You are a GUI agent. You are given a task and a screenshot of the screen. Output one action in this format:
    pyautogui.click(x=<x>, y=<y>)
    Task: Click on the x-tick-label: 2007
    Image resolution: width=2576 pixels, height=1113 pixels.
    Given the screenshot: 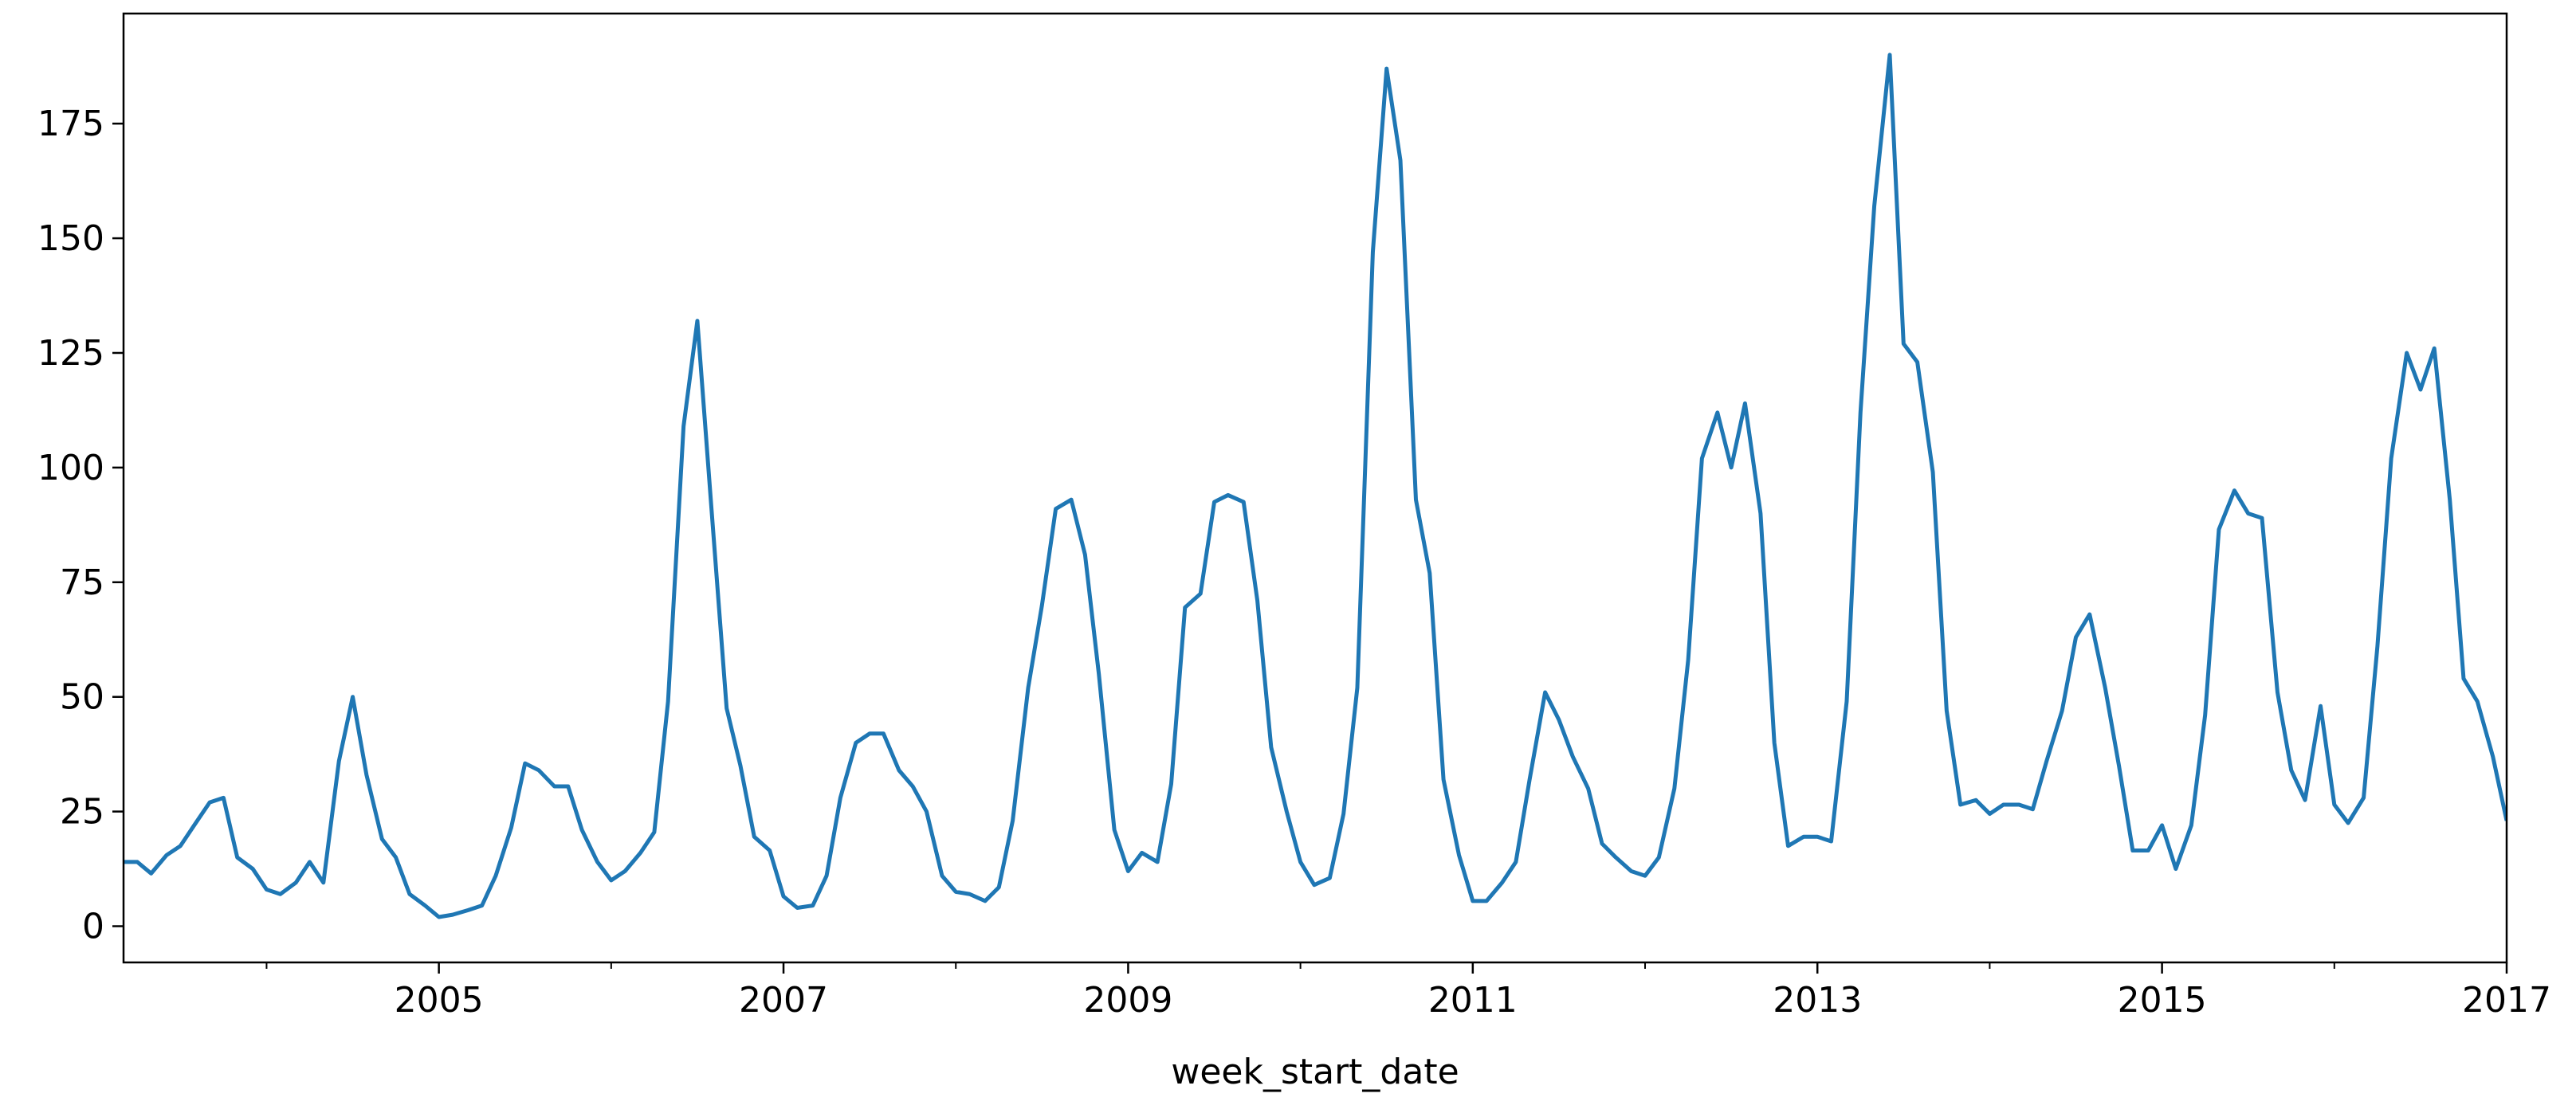 What is the action you would take?
    pyautogui.click(x=783, y=1000)
    